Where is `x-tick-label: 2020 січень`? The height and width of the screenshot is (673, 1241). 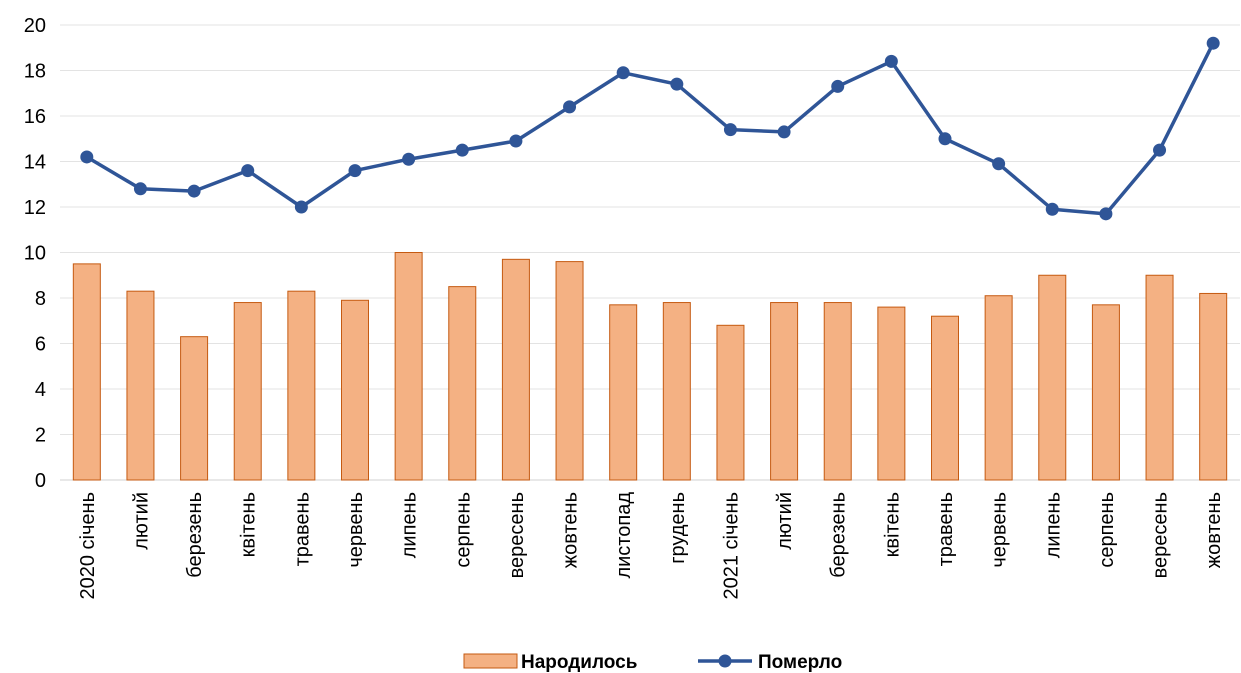
x-tick-label: 2020 січень is located at coordinates (88, 546).